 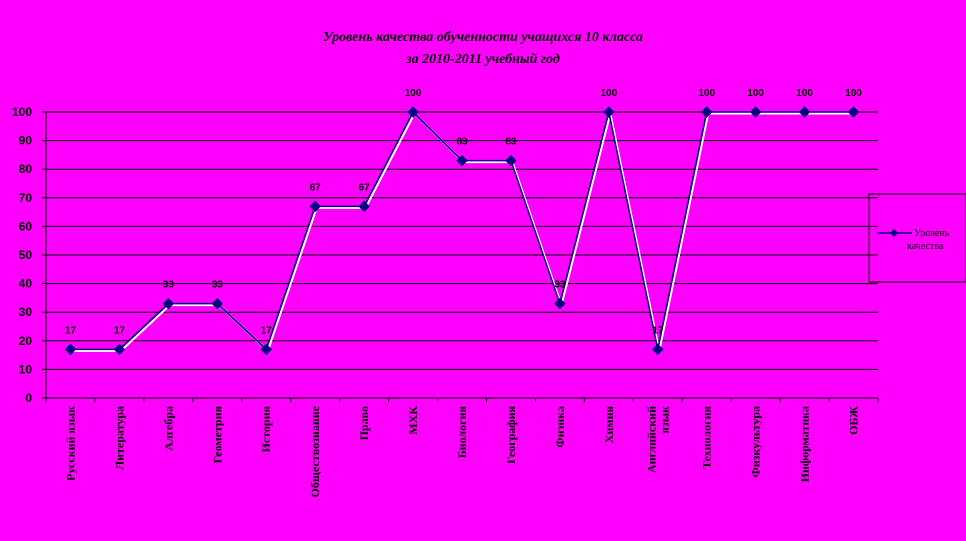 I want to click on x-tick-label: Технология, so click(x=707, y=437).